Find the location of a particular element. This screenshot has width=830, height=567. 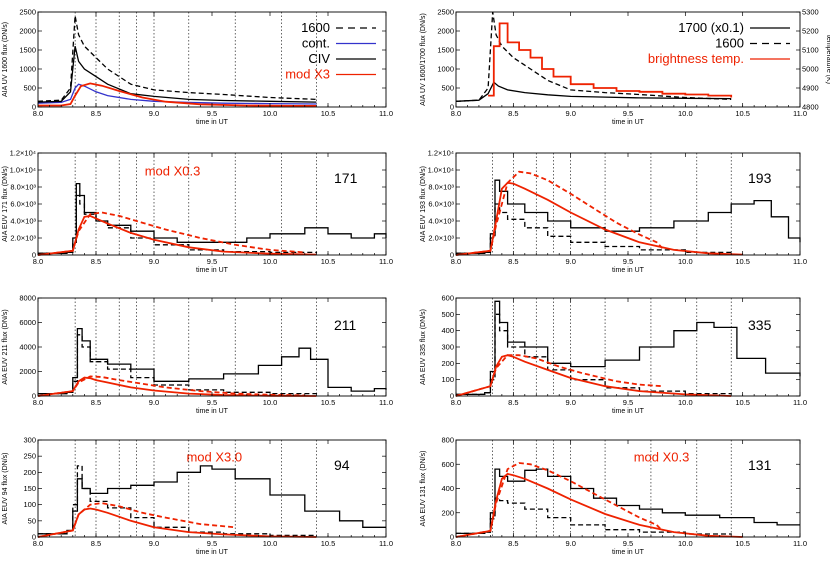

y-axis-label: AIA EUV 193 flux (DN/s) is located at coordinates (423, 204).